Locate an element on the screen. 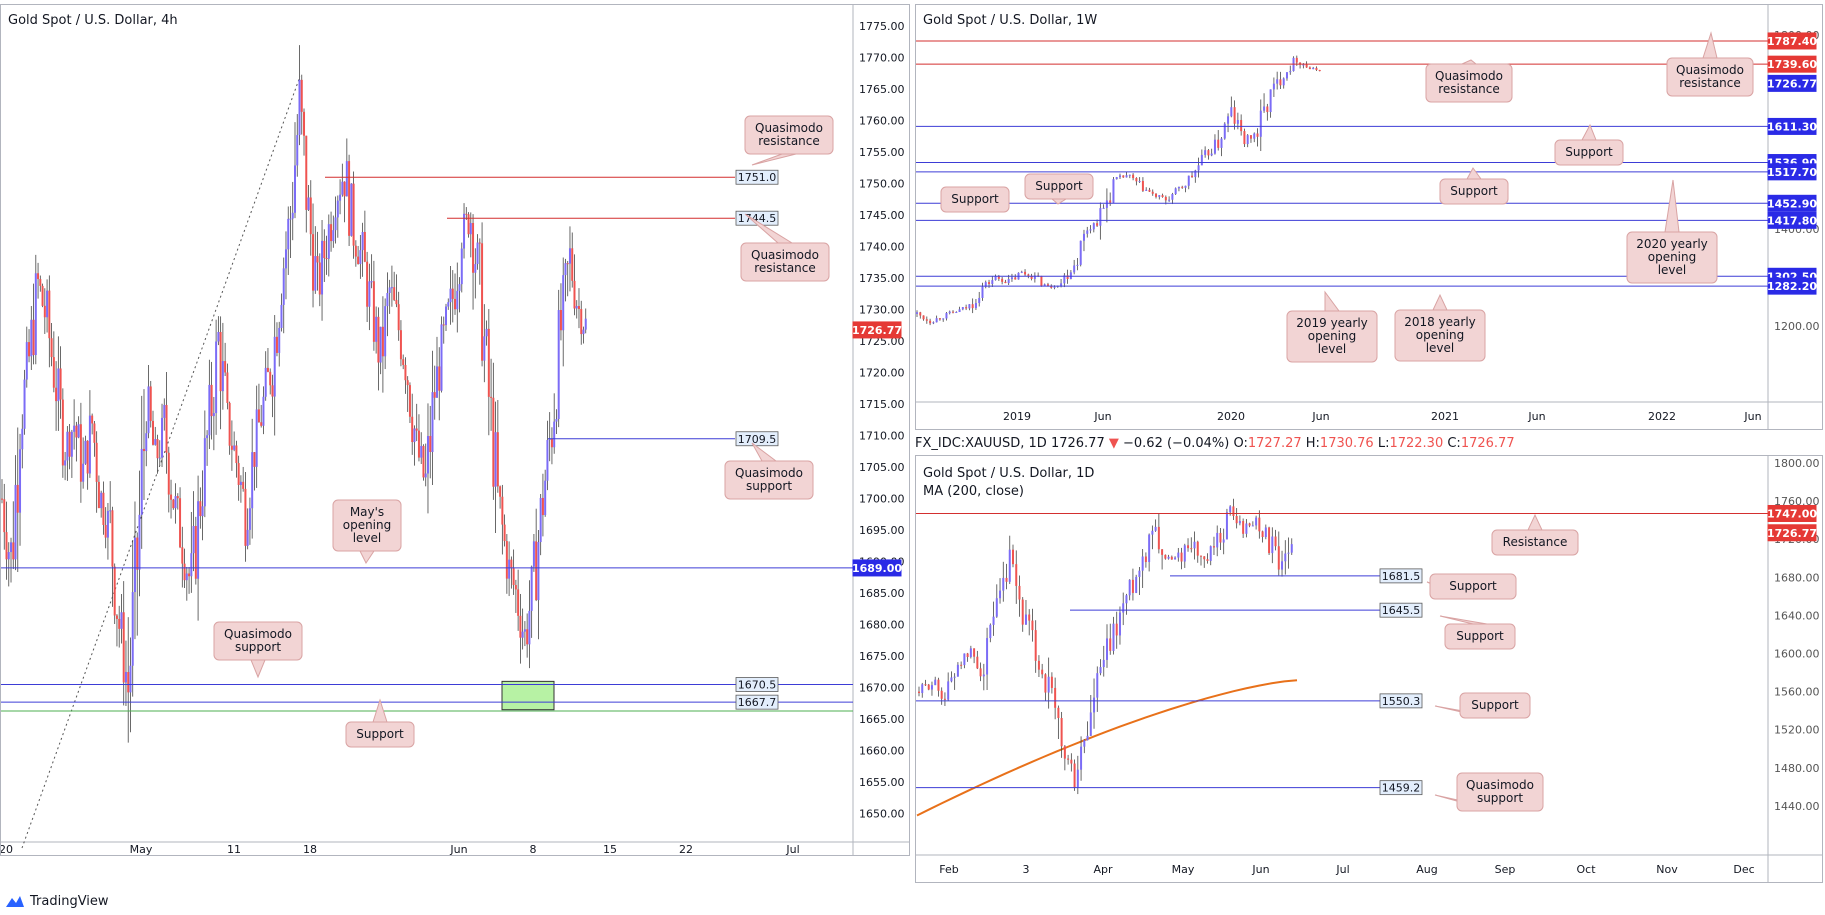 This screenshot has width=1825, height=915. callout-w1-support-2-text: Support is located at coordinates (1059, 186).